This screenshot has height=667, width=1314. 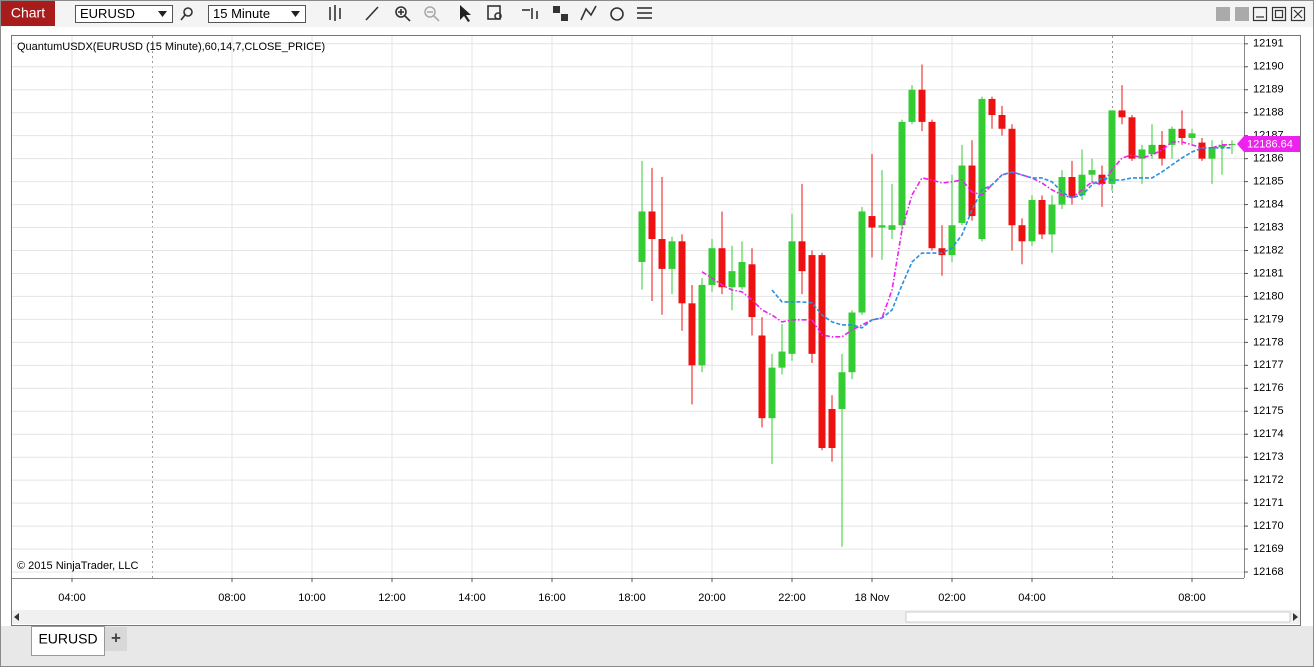 What do you see at coordinates (494, 12) in the screenshot?
I see `data-box-icon` at bounding box center [494, 12].